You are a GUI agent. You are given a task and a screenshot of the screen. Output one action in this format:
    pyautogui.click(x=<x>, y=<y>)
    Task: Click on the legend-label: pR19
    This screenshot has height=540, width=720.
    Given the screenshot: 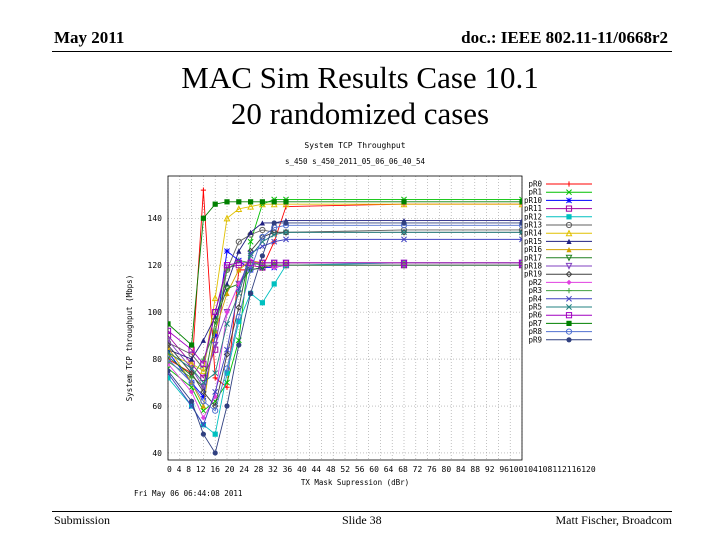 What is the action you would take?
    pyautogui.click(x=533, y=274)
    